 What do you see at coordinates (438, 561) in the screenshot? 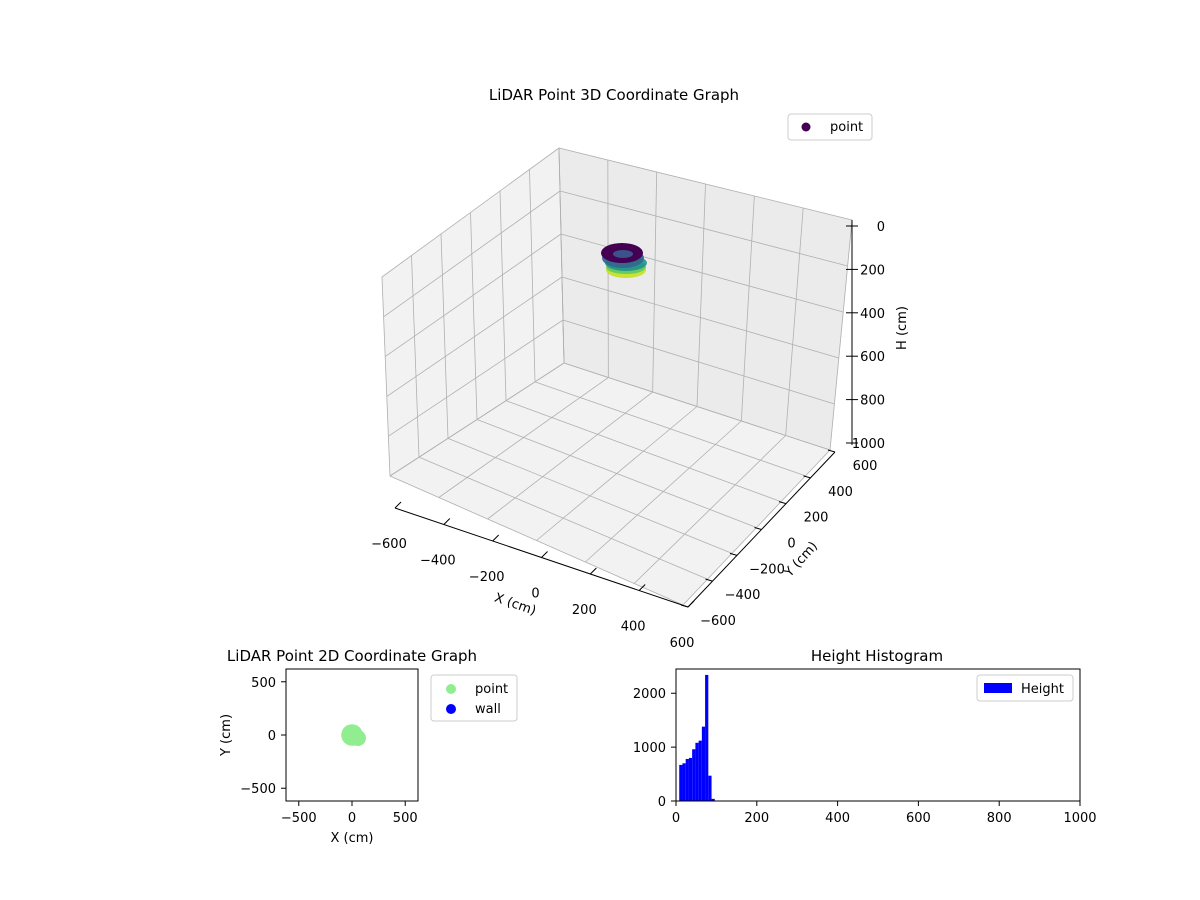
I see `x-tick-label-3d-1: −400` at bounding box center [438, 561].